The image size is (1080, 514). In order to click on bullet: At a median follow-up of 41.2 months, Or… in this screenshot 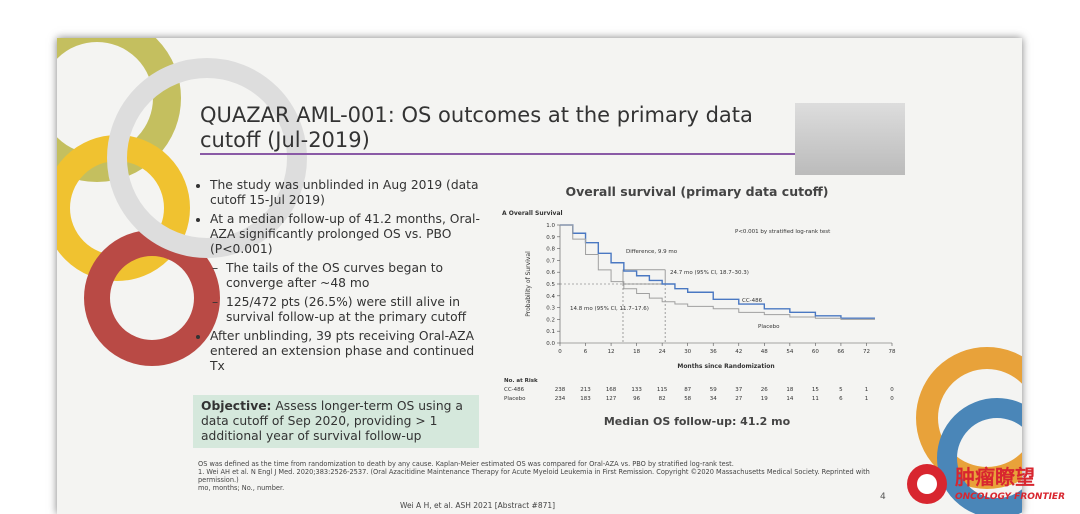, I will do `click(350, 234)`.